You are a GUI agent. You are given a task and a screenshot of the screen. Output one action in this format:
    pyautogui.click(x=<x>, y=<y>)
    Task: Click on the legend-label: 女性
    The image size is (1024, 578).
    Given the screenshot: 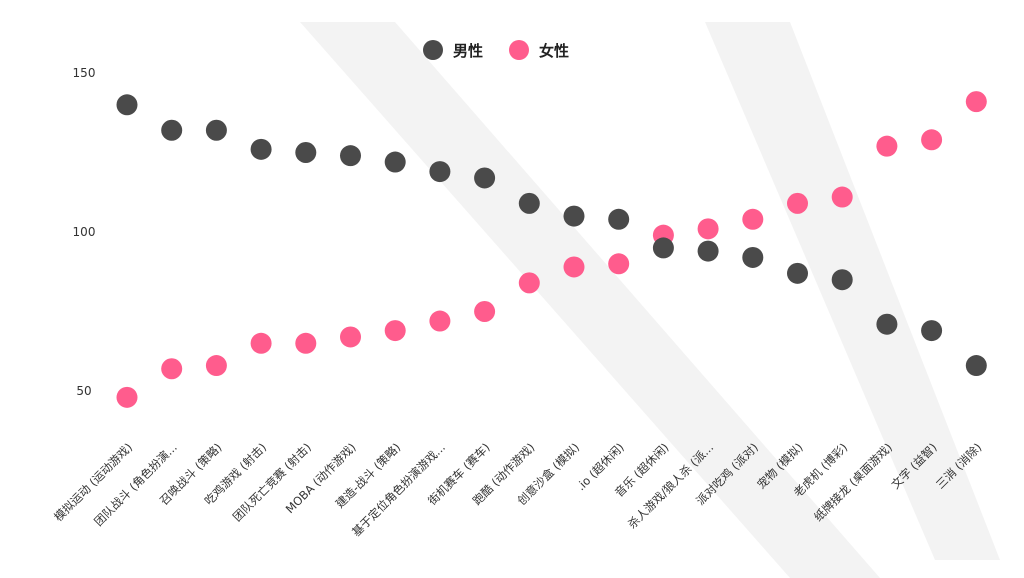 What is the action you would take?
    pyautogui.click(x=554, y=51)
    